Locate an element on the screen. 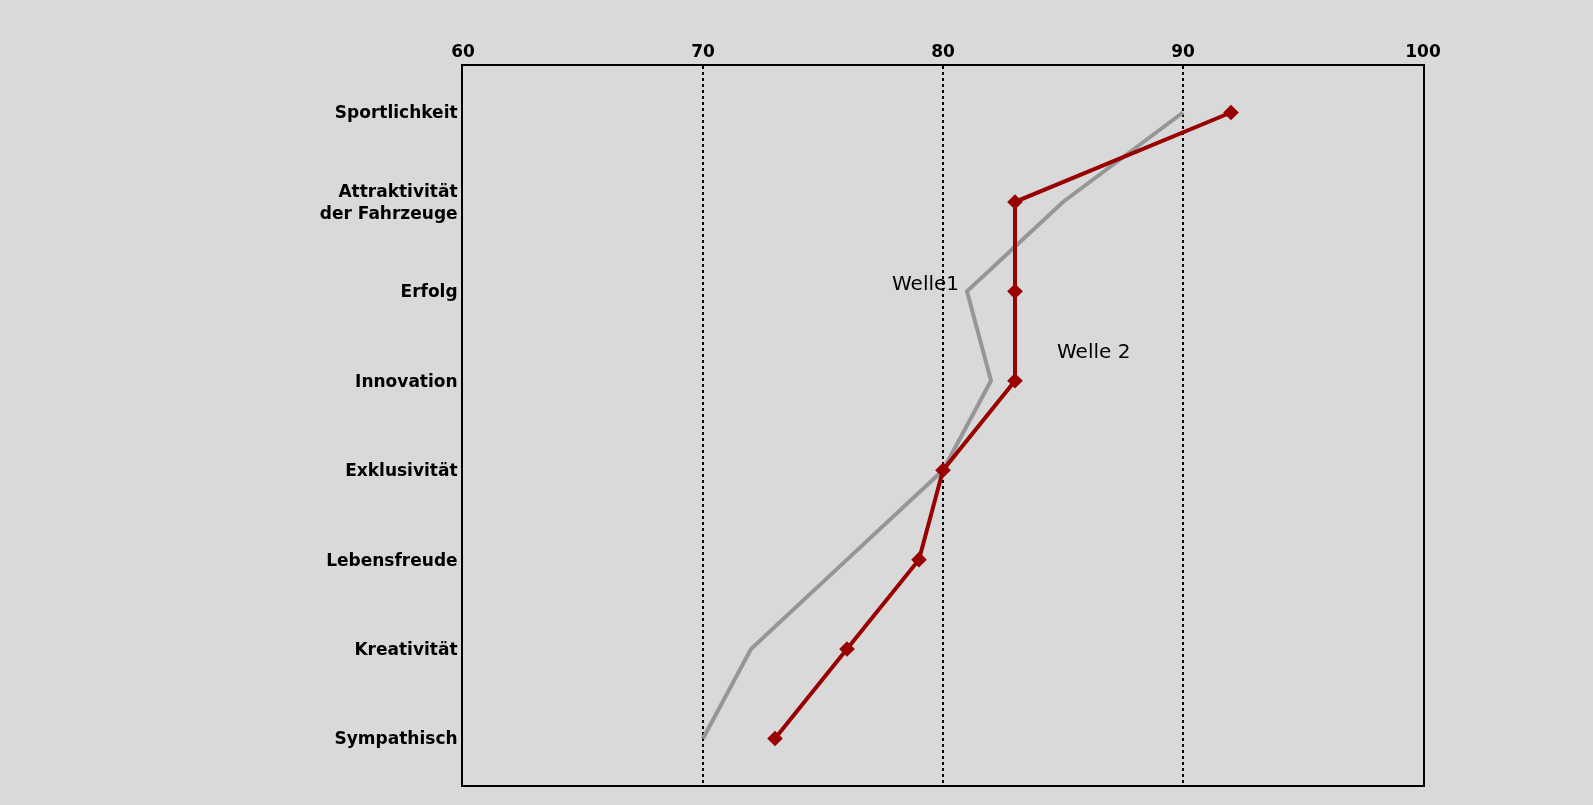  y-tick-label: Lebensfreude is located at coordinates (392, 559).